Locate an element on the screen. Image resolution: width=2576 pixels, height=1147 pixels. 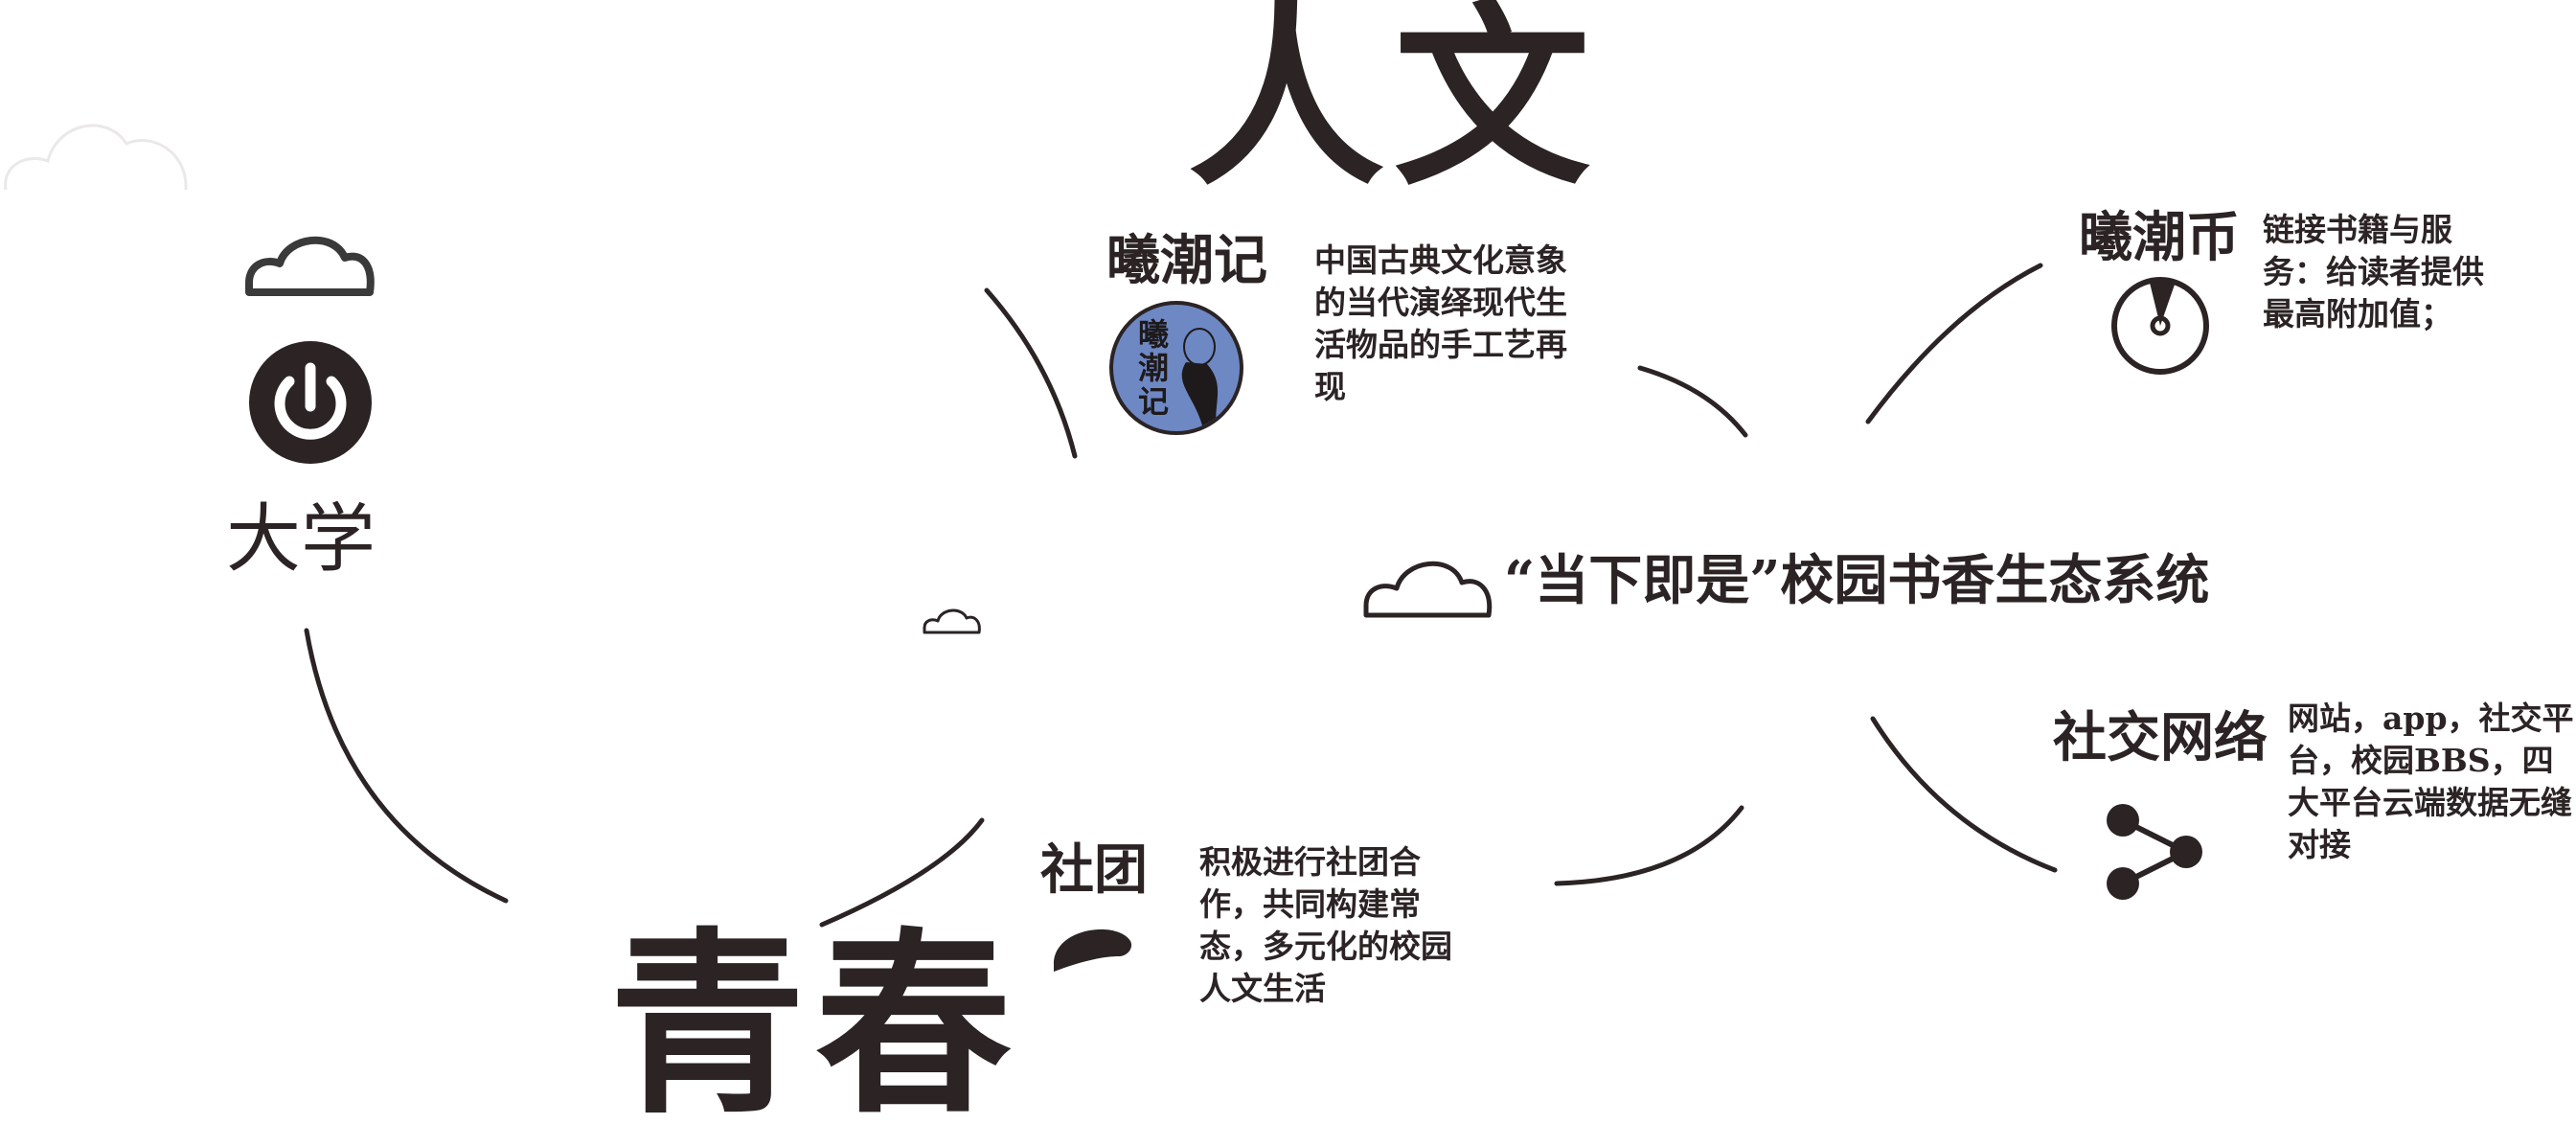
badge-text: 曦潮记 is located at coordinates (1153, 368).